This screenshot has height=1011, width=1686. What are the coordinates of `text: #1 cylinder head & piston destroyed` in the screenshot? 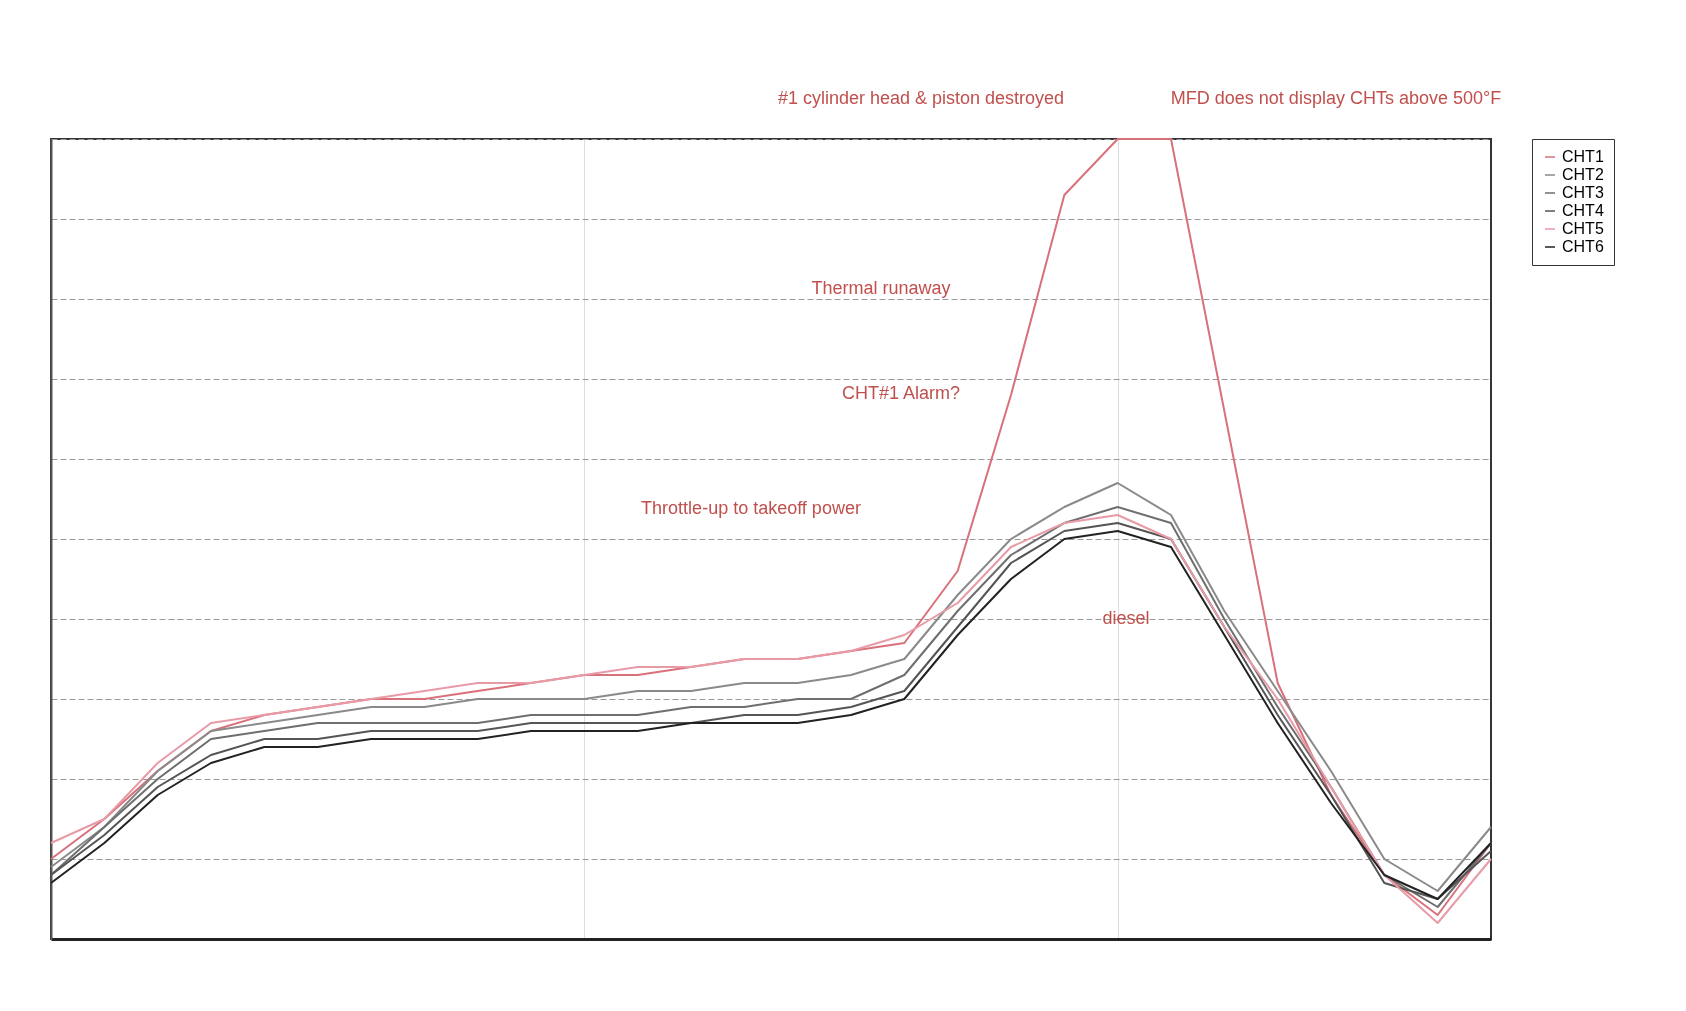 It's located at (921, 98).